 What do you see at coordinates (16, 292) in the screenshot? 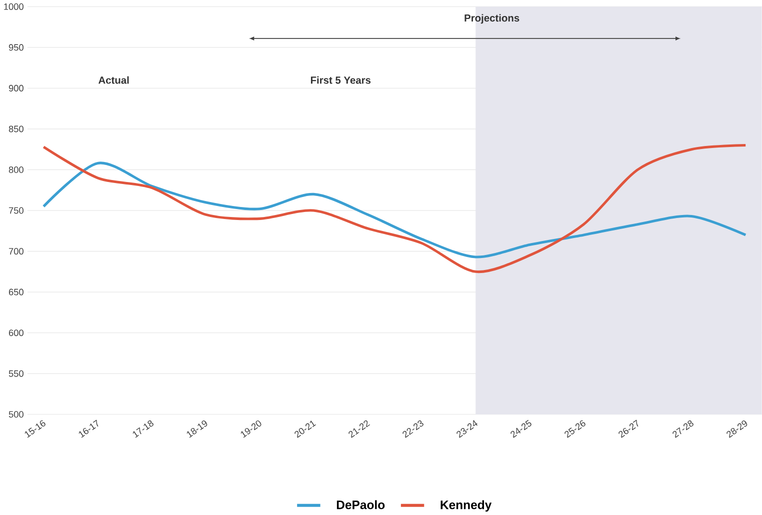
I see `y-tick-label: 650` at bounding box center [16, 292].